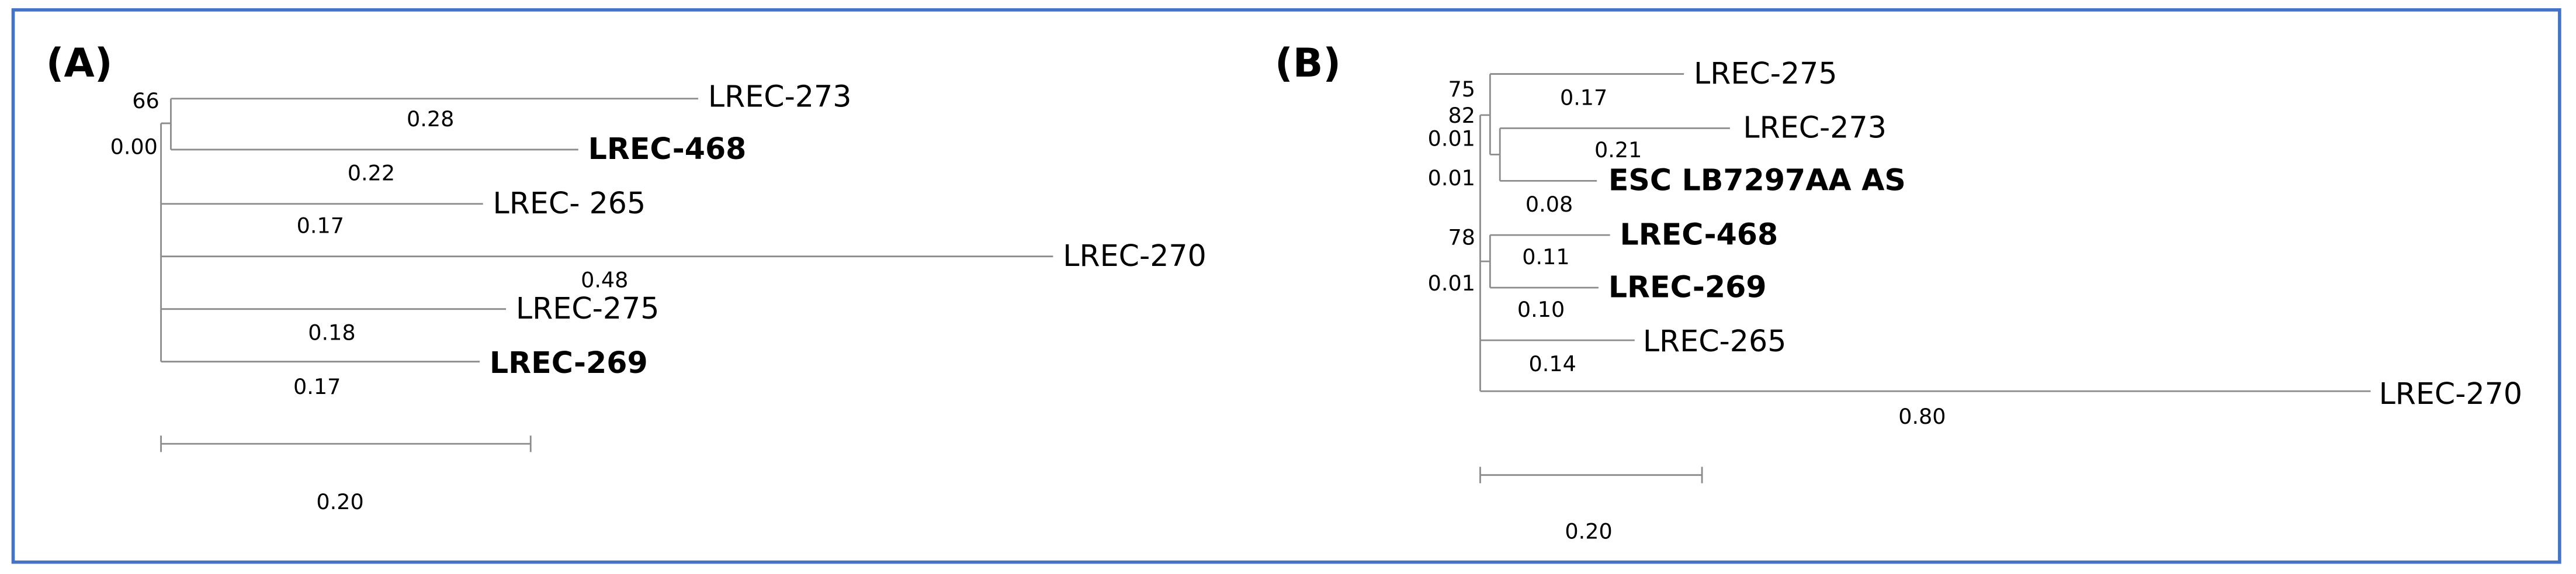 Image resolution: width=2576 pixels, height=574 pixels. Describe the element at coordinates (604, 279) in the screenshot. I see `branch-length: 0.48` at that location.